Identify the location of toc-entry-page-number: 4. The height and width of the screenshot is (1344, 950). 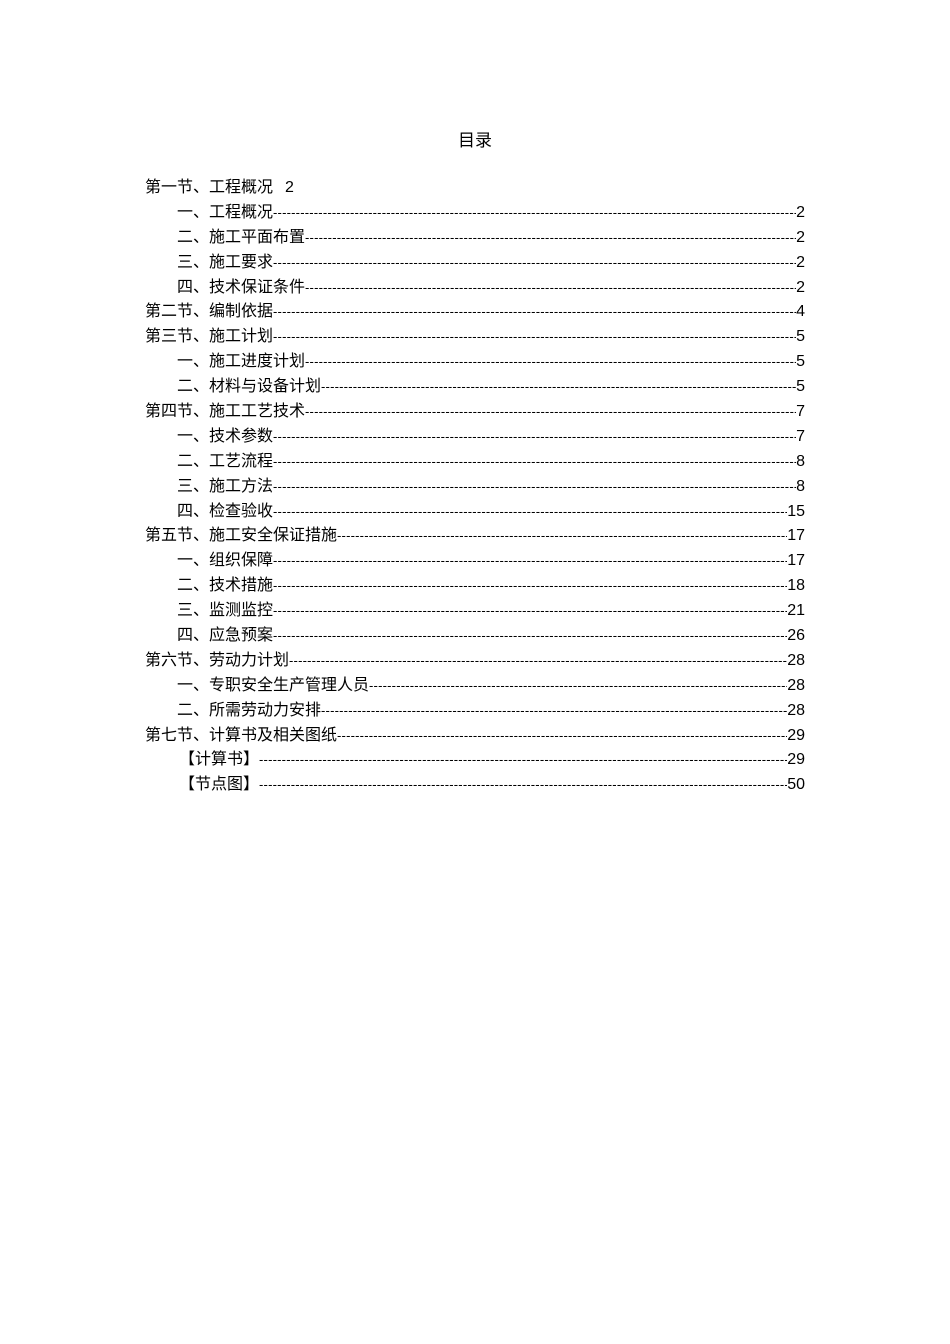
(800, 312).